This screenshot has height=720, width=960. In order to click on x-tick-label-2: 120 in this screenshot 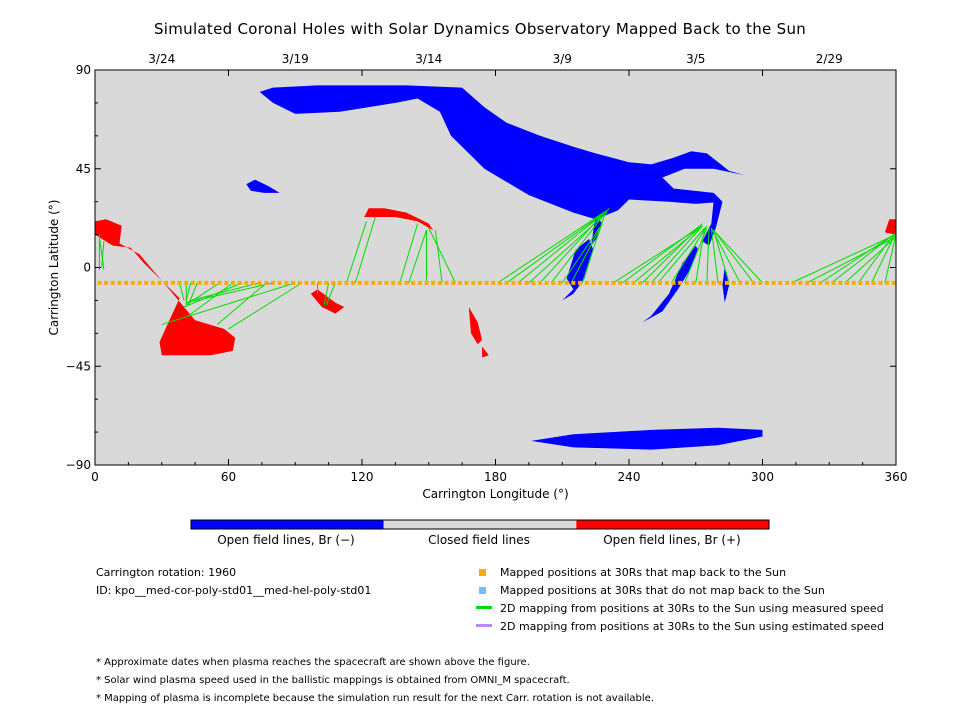, I will do `click(362, 477)`.